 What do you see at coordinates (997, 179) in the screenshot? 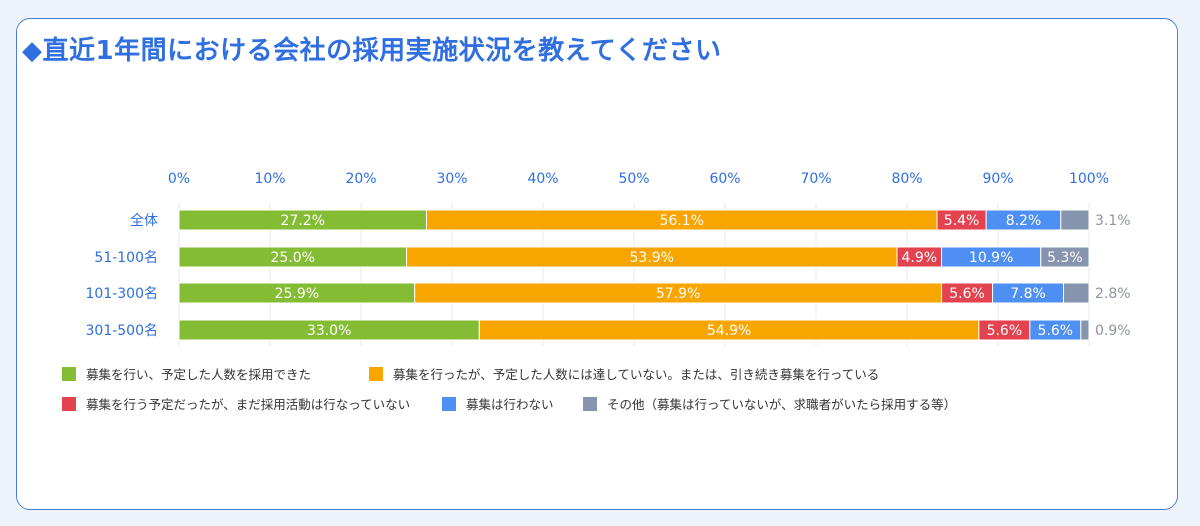
I see `x-tick-label: 90%` at bounding box center [997, 179].